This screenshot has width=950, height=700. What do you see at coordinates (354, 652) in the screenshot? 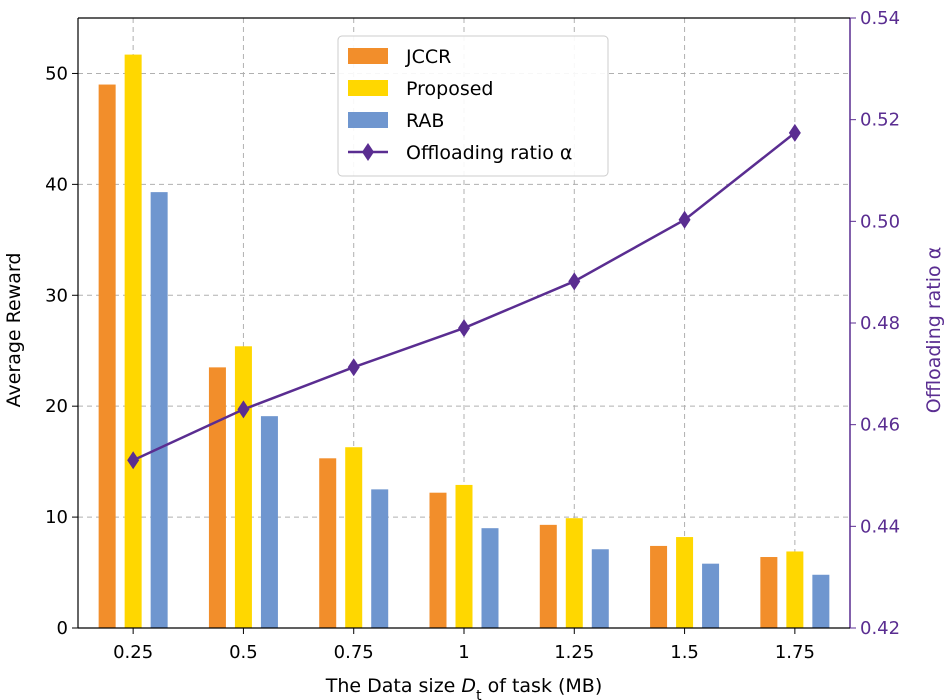
I see `x-tick-label: 0.75` at bounding box center [354, 652].